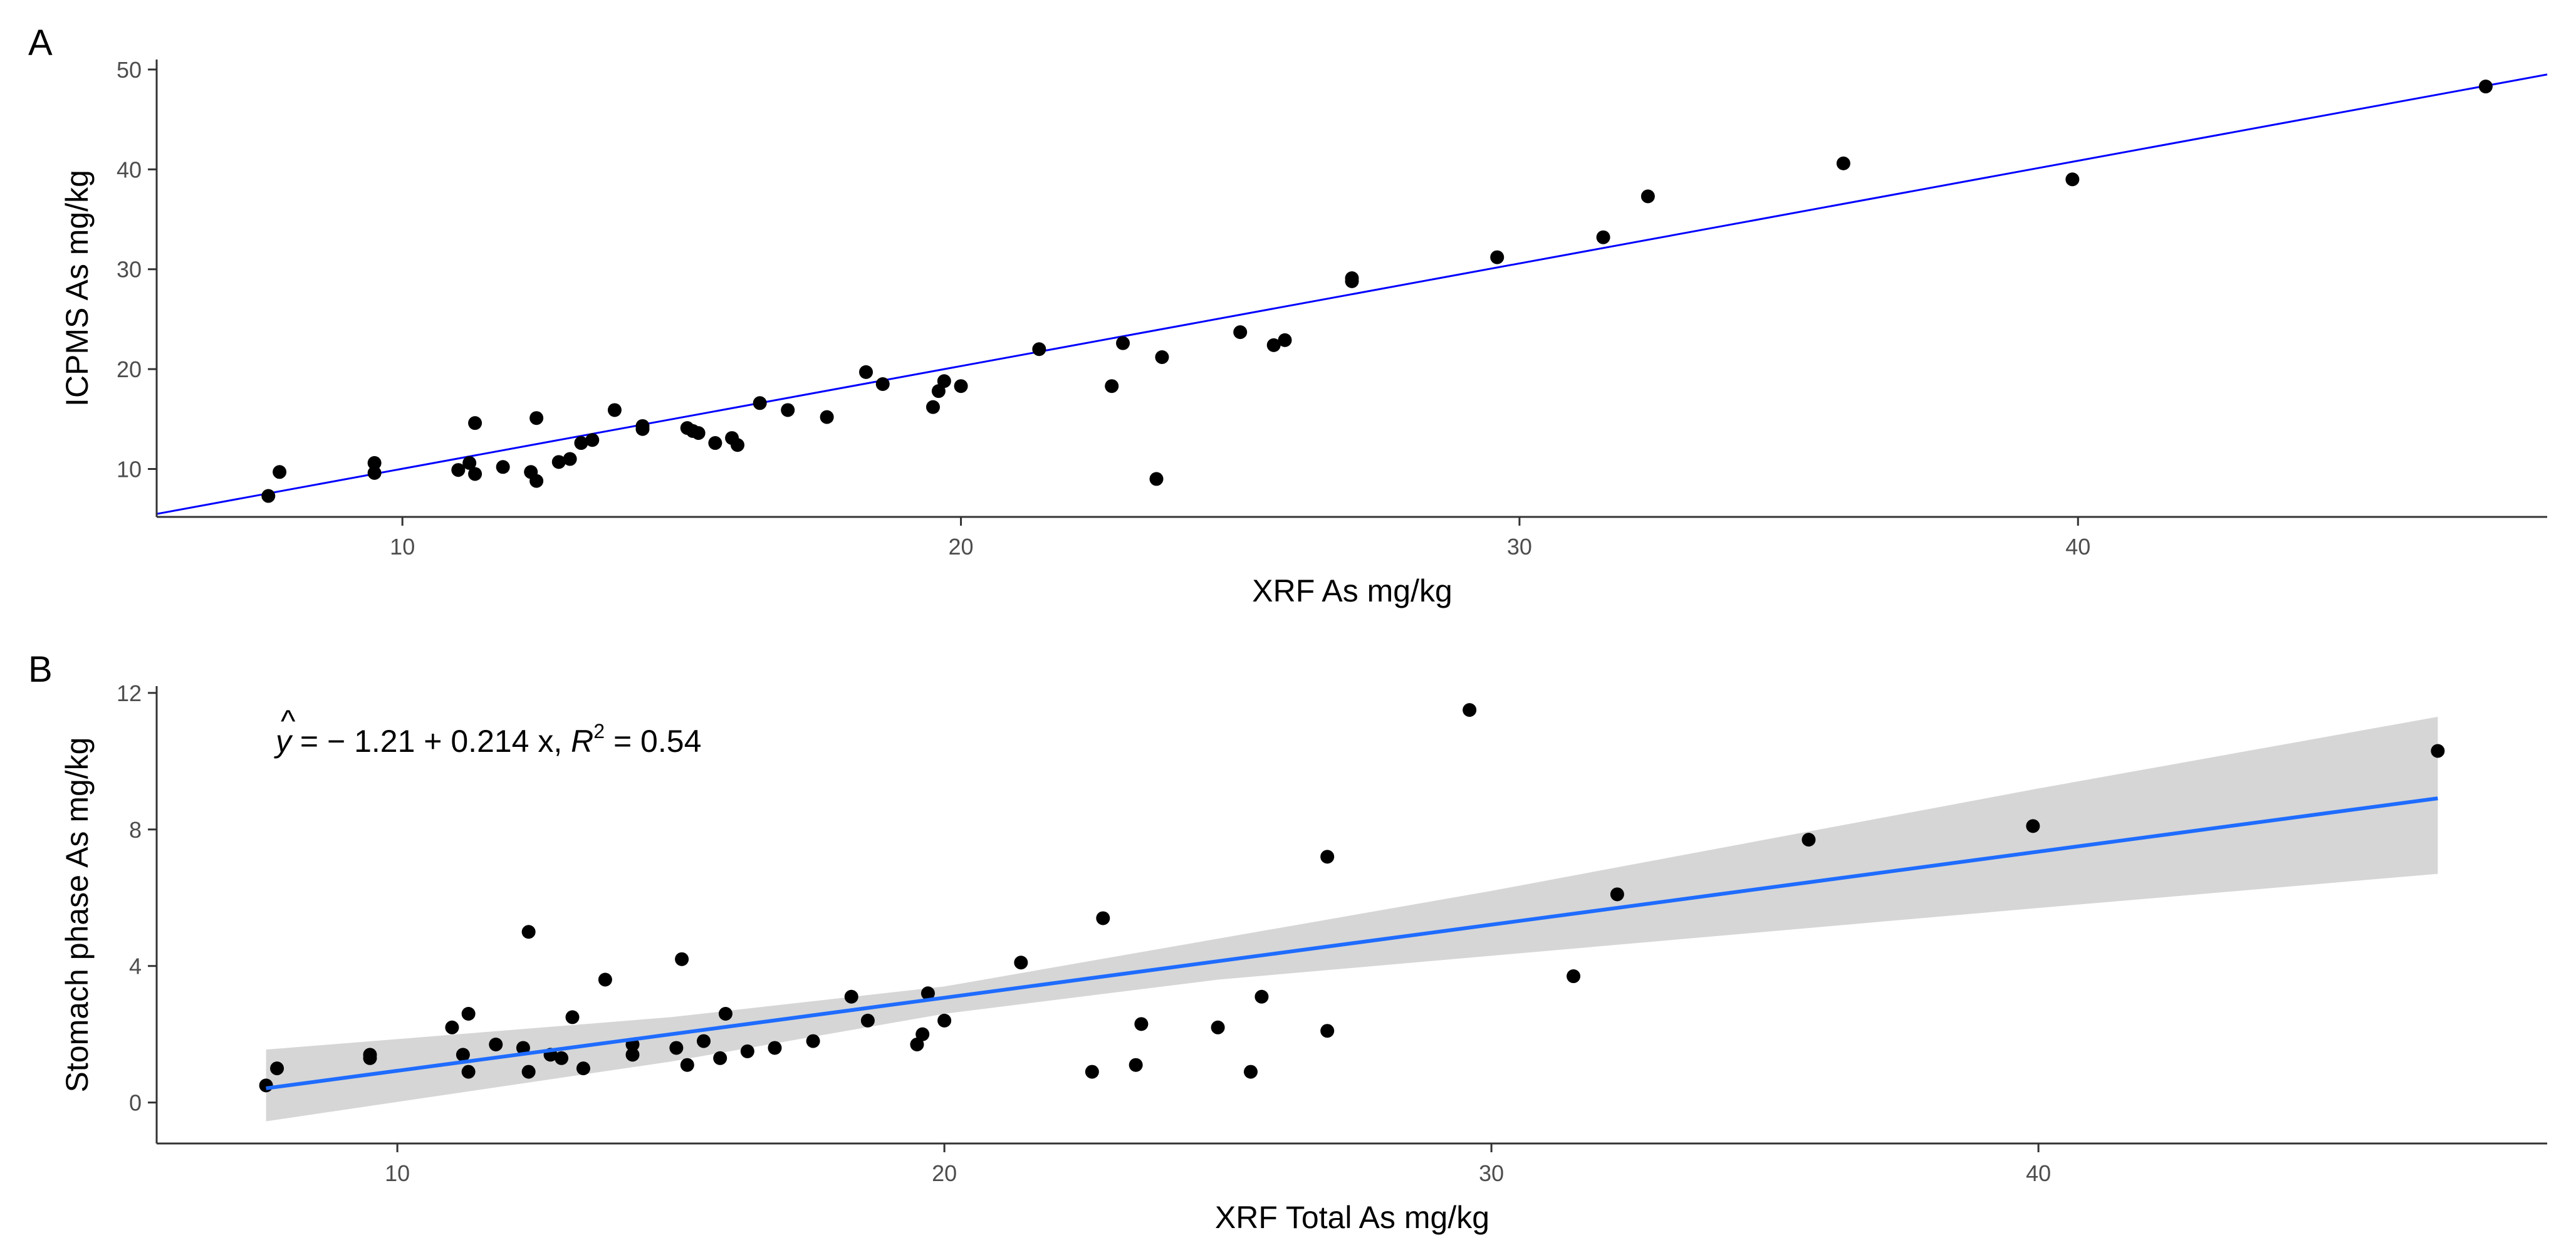  Describe the element at coordinates (129, 169) in the screenshot. I see `panel-a-y-tick-label: 40` at that location.